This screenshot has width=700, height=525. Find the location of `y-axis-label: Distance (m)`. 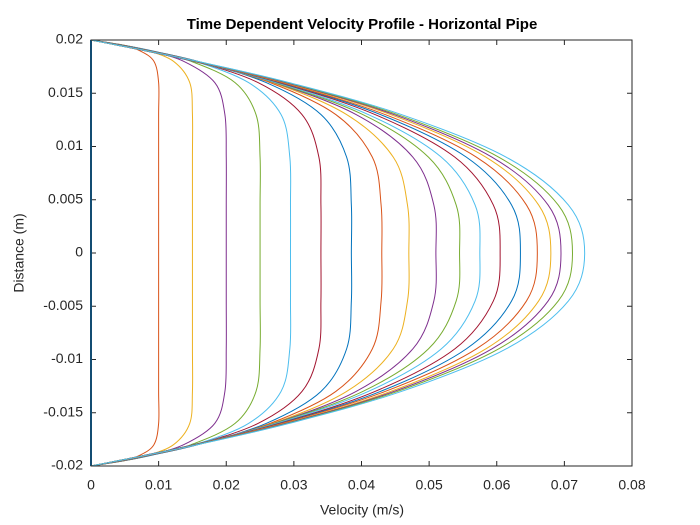

y-axis-label: Distance (m) is located at coordinates (19, 252).